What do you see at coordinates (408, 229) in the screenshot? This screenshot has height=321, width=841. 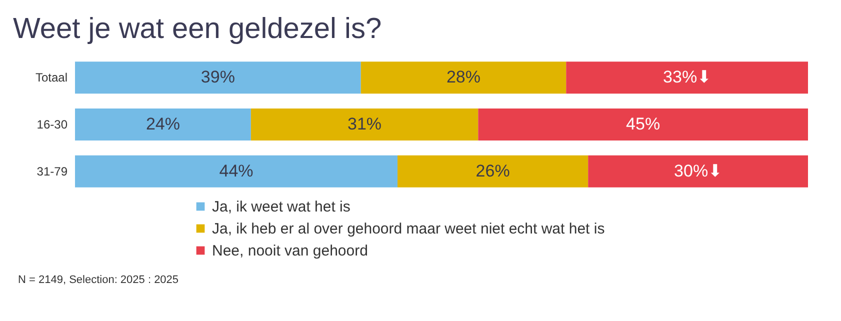 I see `legend-label: Ja, ik heb er al over gehoord maar weet niet echt wat het is` at bounding box center [408, 229].